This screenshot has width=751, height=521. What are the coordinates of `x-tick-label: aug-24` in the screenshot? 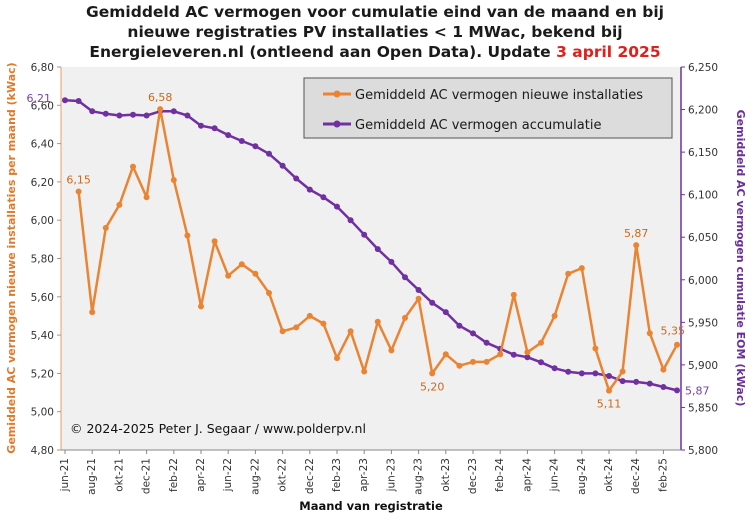 It's located at (582, 476).